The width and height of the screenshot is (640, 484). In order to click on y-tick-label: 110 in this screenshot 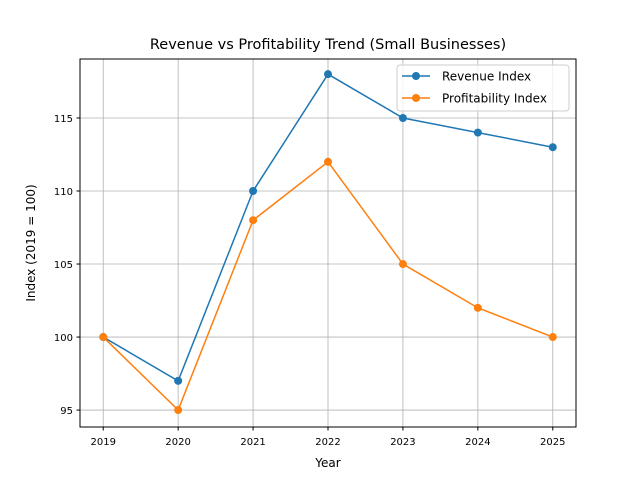, I will do `click(63, 192)`.